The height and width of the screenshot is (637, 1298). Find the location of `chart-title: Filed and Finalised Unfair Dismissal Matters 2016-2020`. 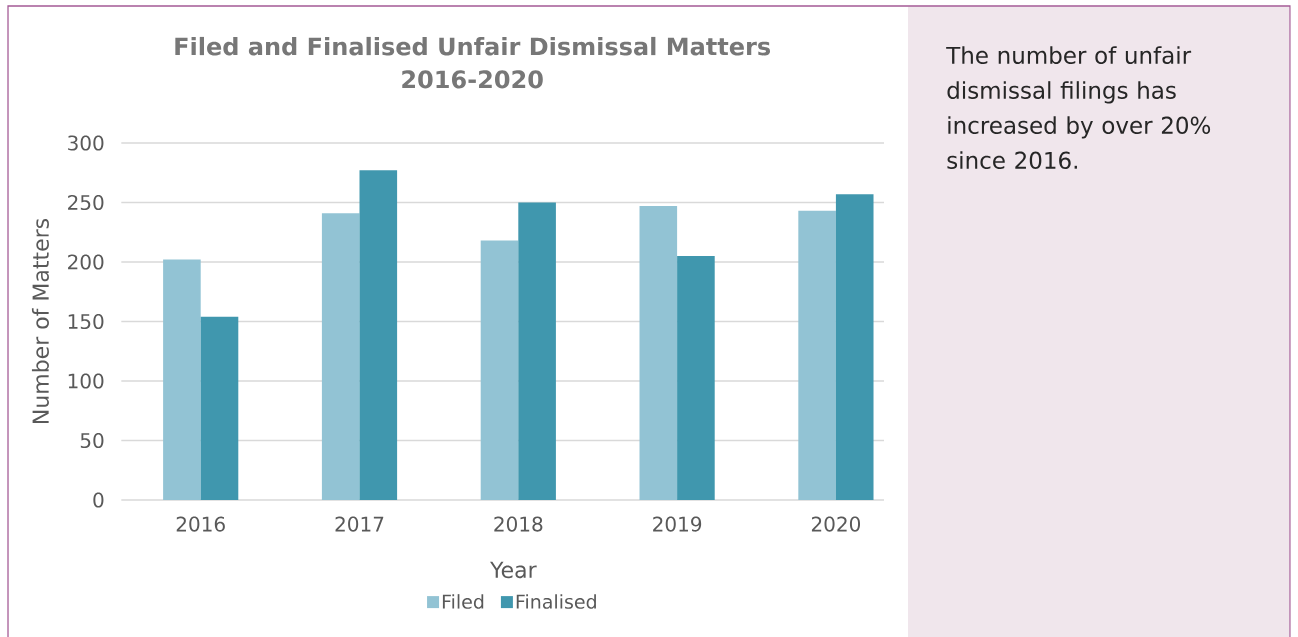

chart-title: Filed and Finalised Unfair Dismissal Matters 2016-2020 is located at coordinates (473, 62).